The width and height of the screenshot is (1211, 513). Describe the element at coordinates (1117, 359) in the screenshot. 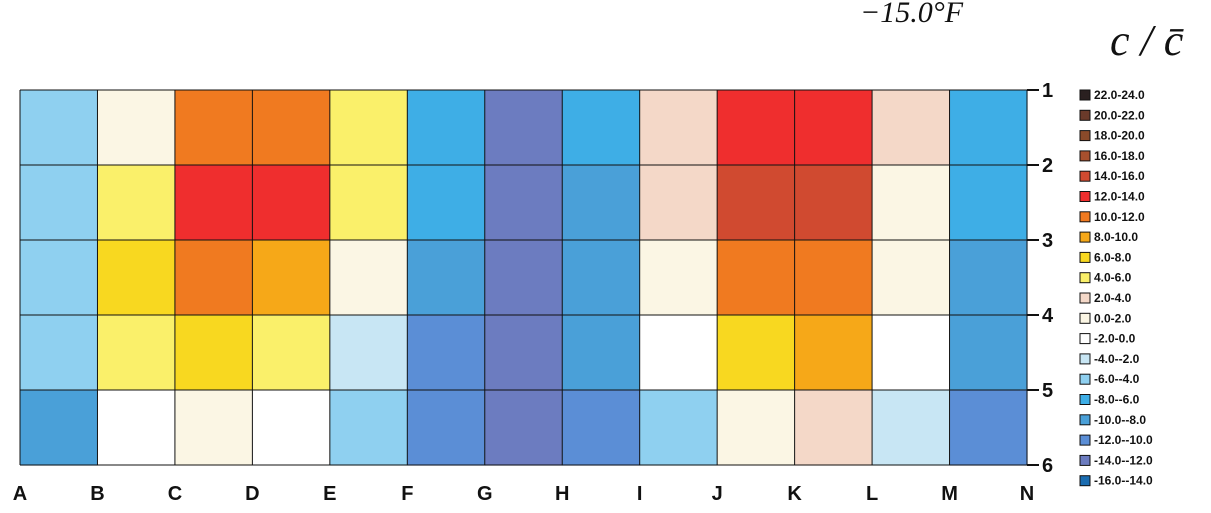

I see `legend-label: -4.0--2.0` at that location.